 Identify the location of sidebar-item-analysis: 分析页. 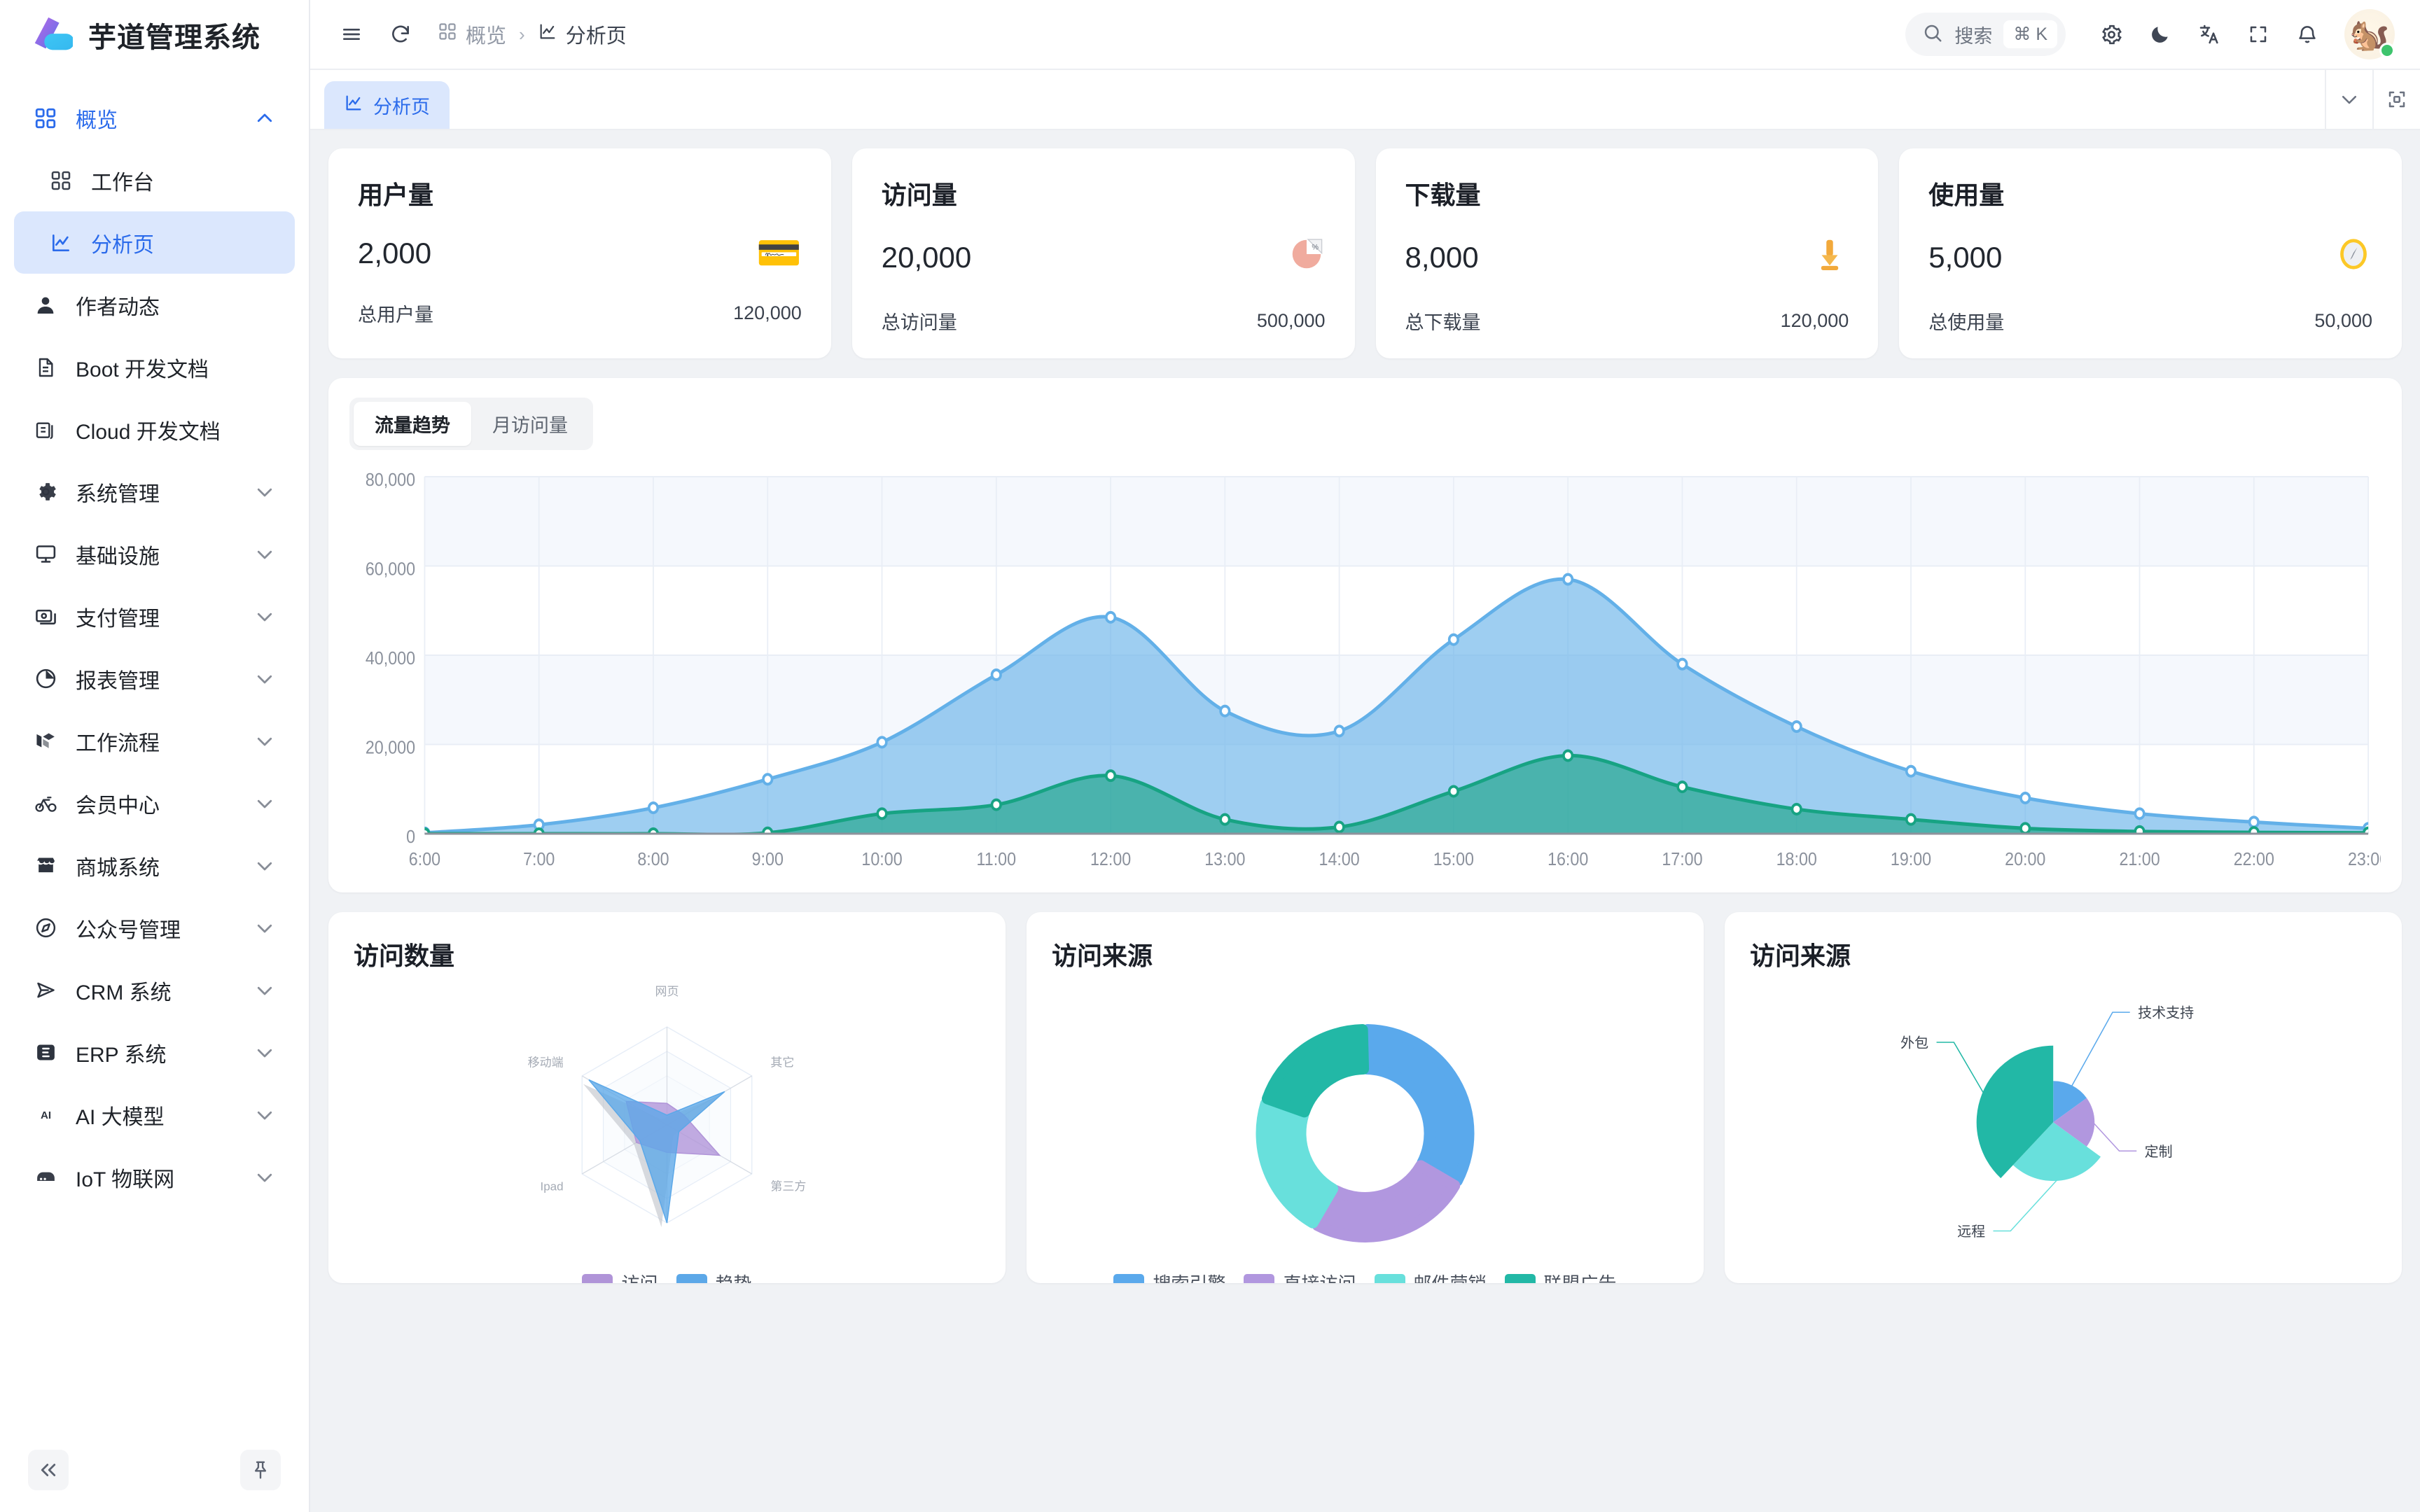
(154, 242).